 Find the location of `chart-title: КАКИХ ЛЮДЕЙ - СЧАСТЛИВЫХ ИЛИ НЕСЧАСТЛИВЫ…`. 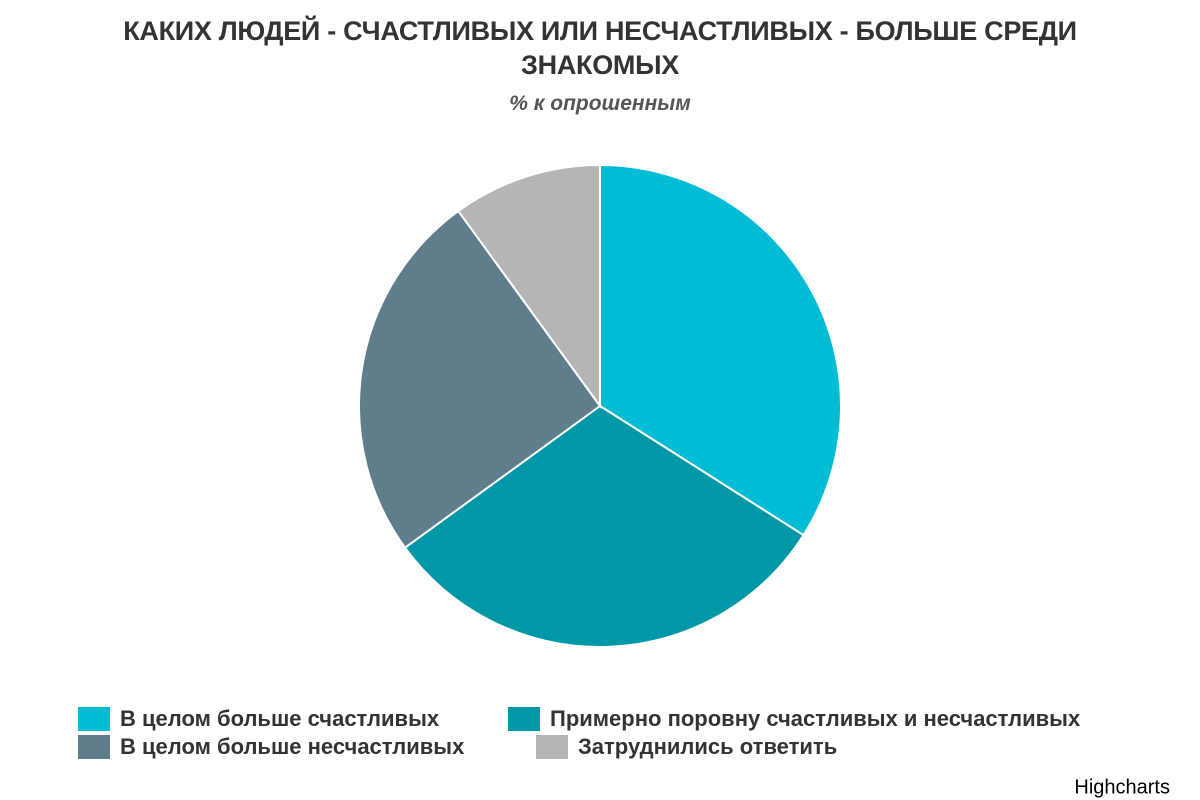

chart-title: КАКИХ ЛЮДЕЙ - СЧАСТЛИВЫХ ИЛИ НЕСЧАСТЛИВЫ… is located at coordinates (600, 48).